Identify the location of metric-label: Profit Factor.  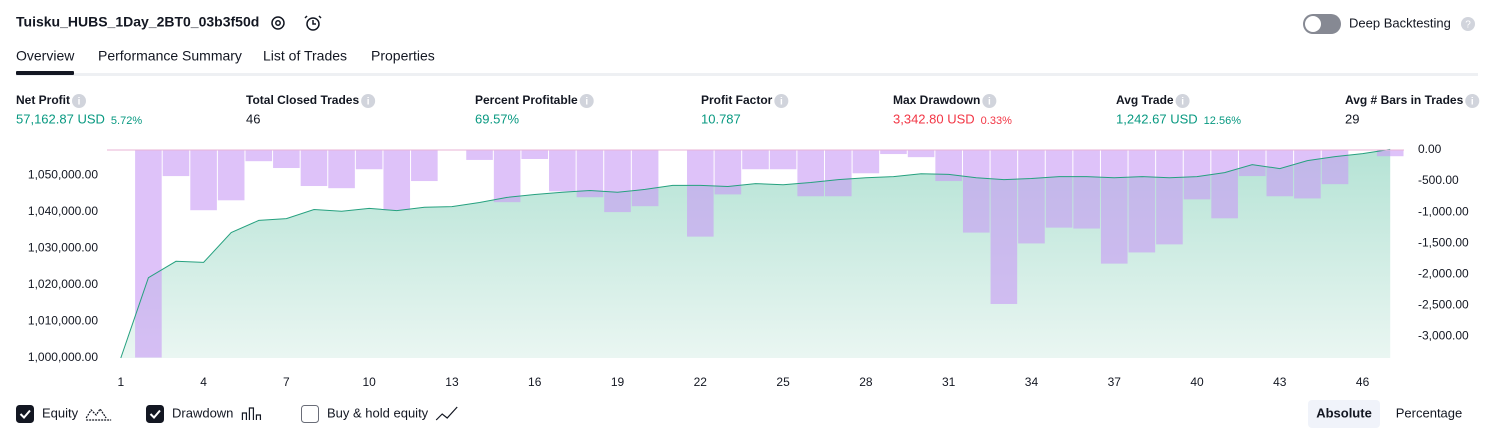
(737, 100).